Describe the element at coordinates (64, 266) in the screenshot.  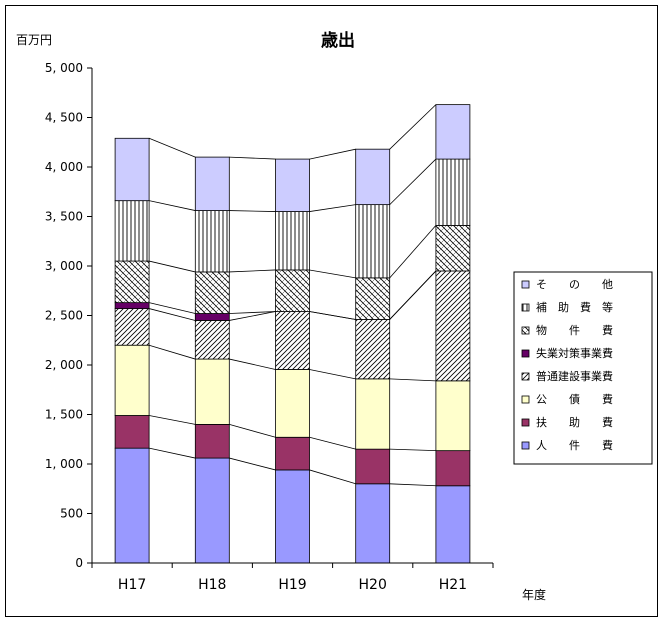
I see `y-tick-label: 3, 000` at that location.